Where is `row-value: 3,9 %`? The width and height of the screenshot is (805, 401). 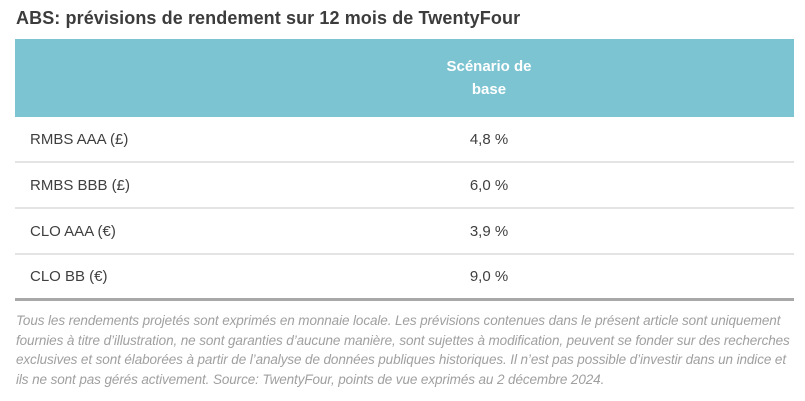
row-value: 3,9 % is located at coordinates (489, 231).